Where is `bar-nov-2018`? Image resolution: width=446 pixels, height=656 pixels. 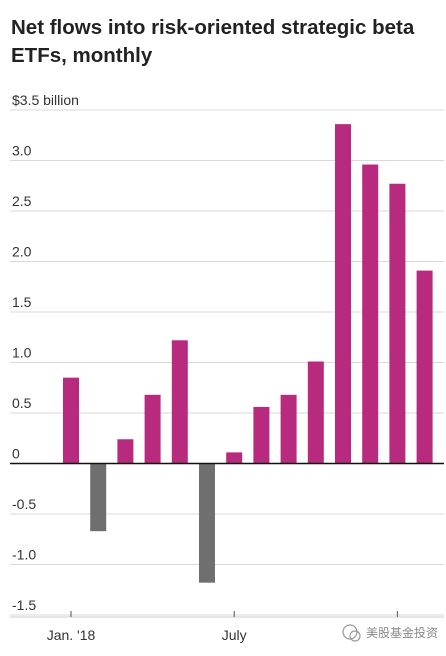 bar-nov-2018 is located at coordinates (343, 294).